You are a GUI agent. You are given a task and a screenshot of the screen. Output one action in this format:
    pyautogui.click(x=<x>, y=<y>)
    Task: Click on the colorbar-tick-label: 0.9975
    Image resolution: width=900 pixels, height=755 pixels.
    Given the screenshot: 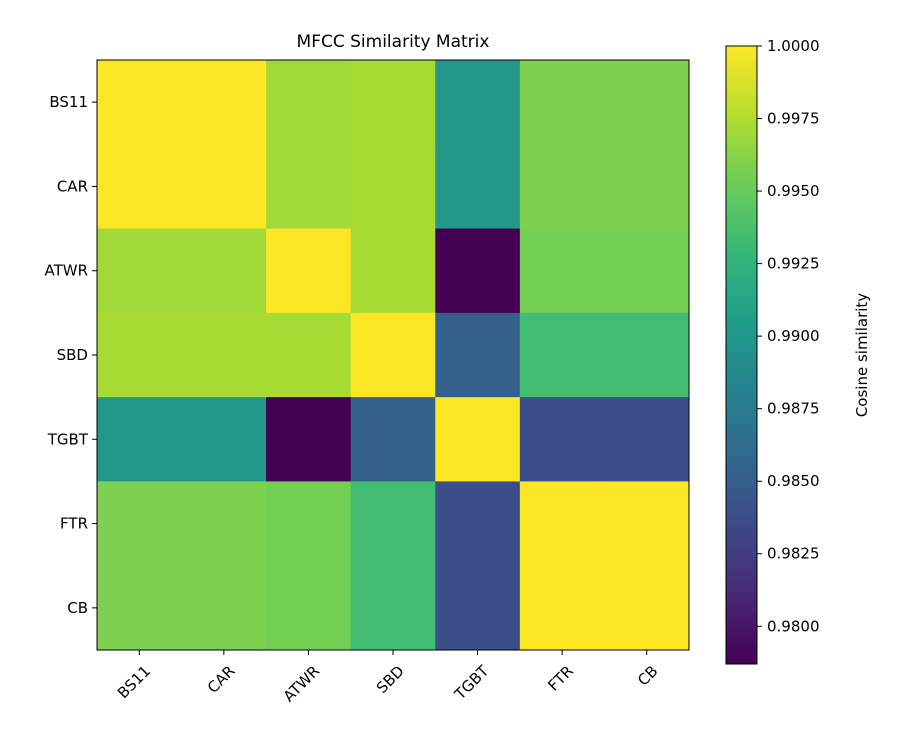 What is the action you would take?
    pyautogui.click(x=793, y=119)
    